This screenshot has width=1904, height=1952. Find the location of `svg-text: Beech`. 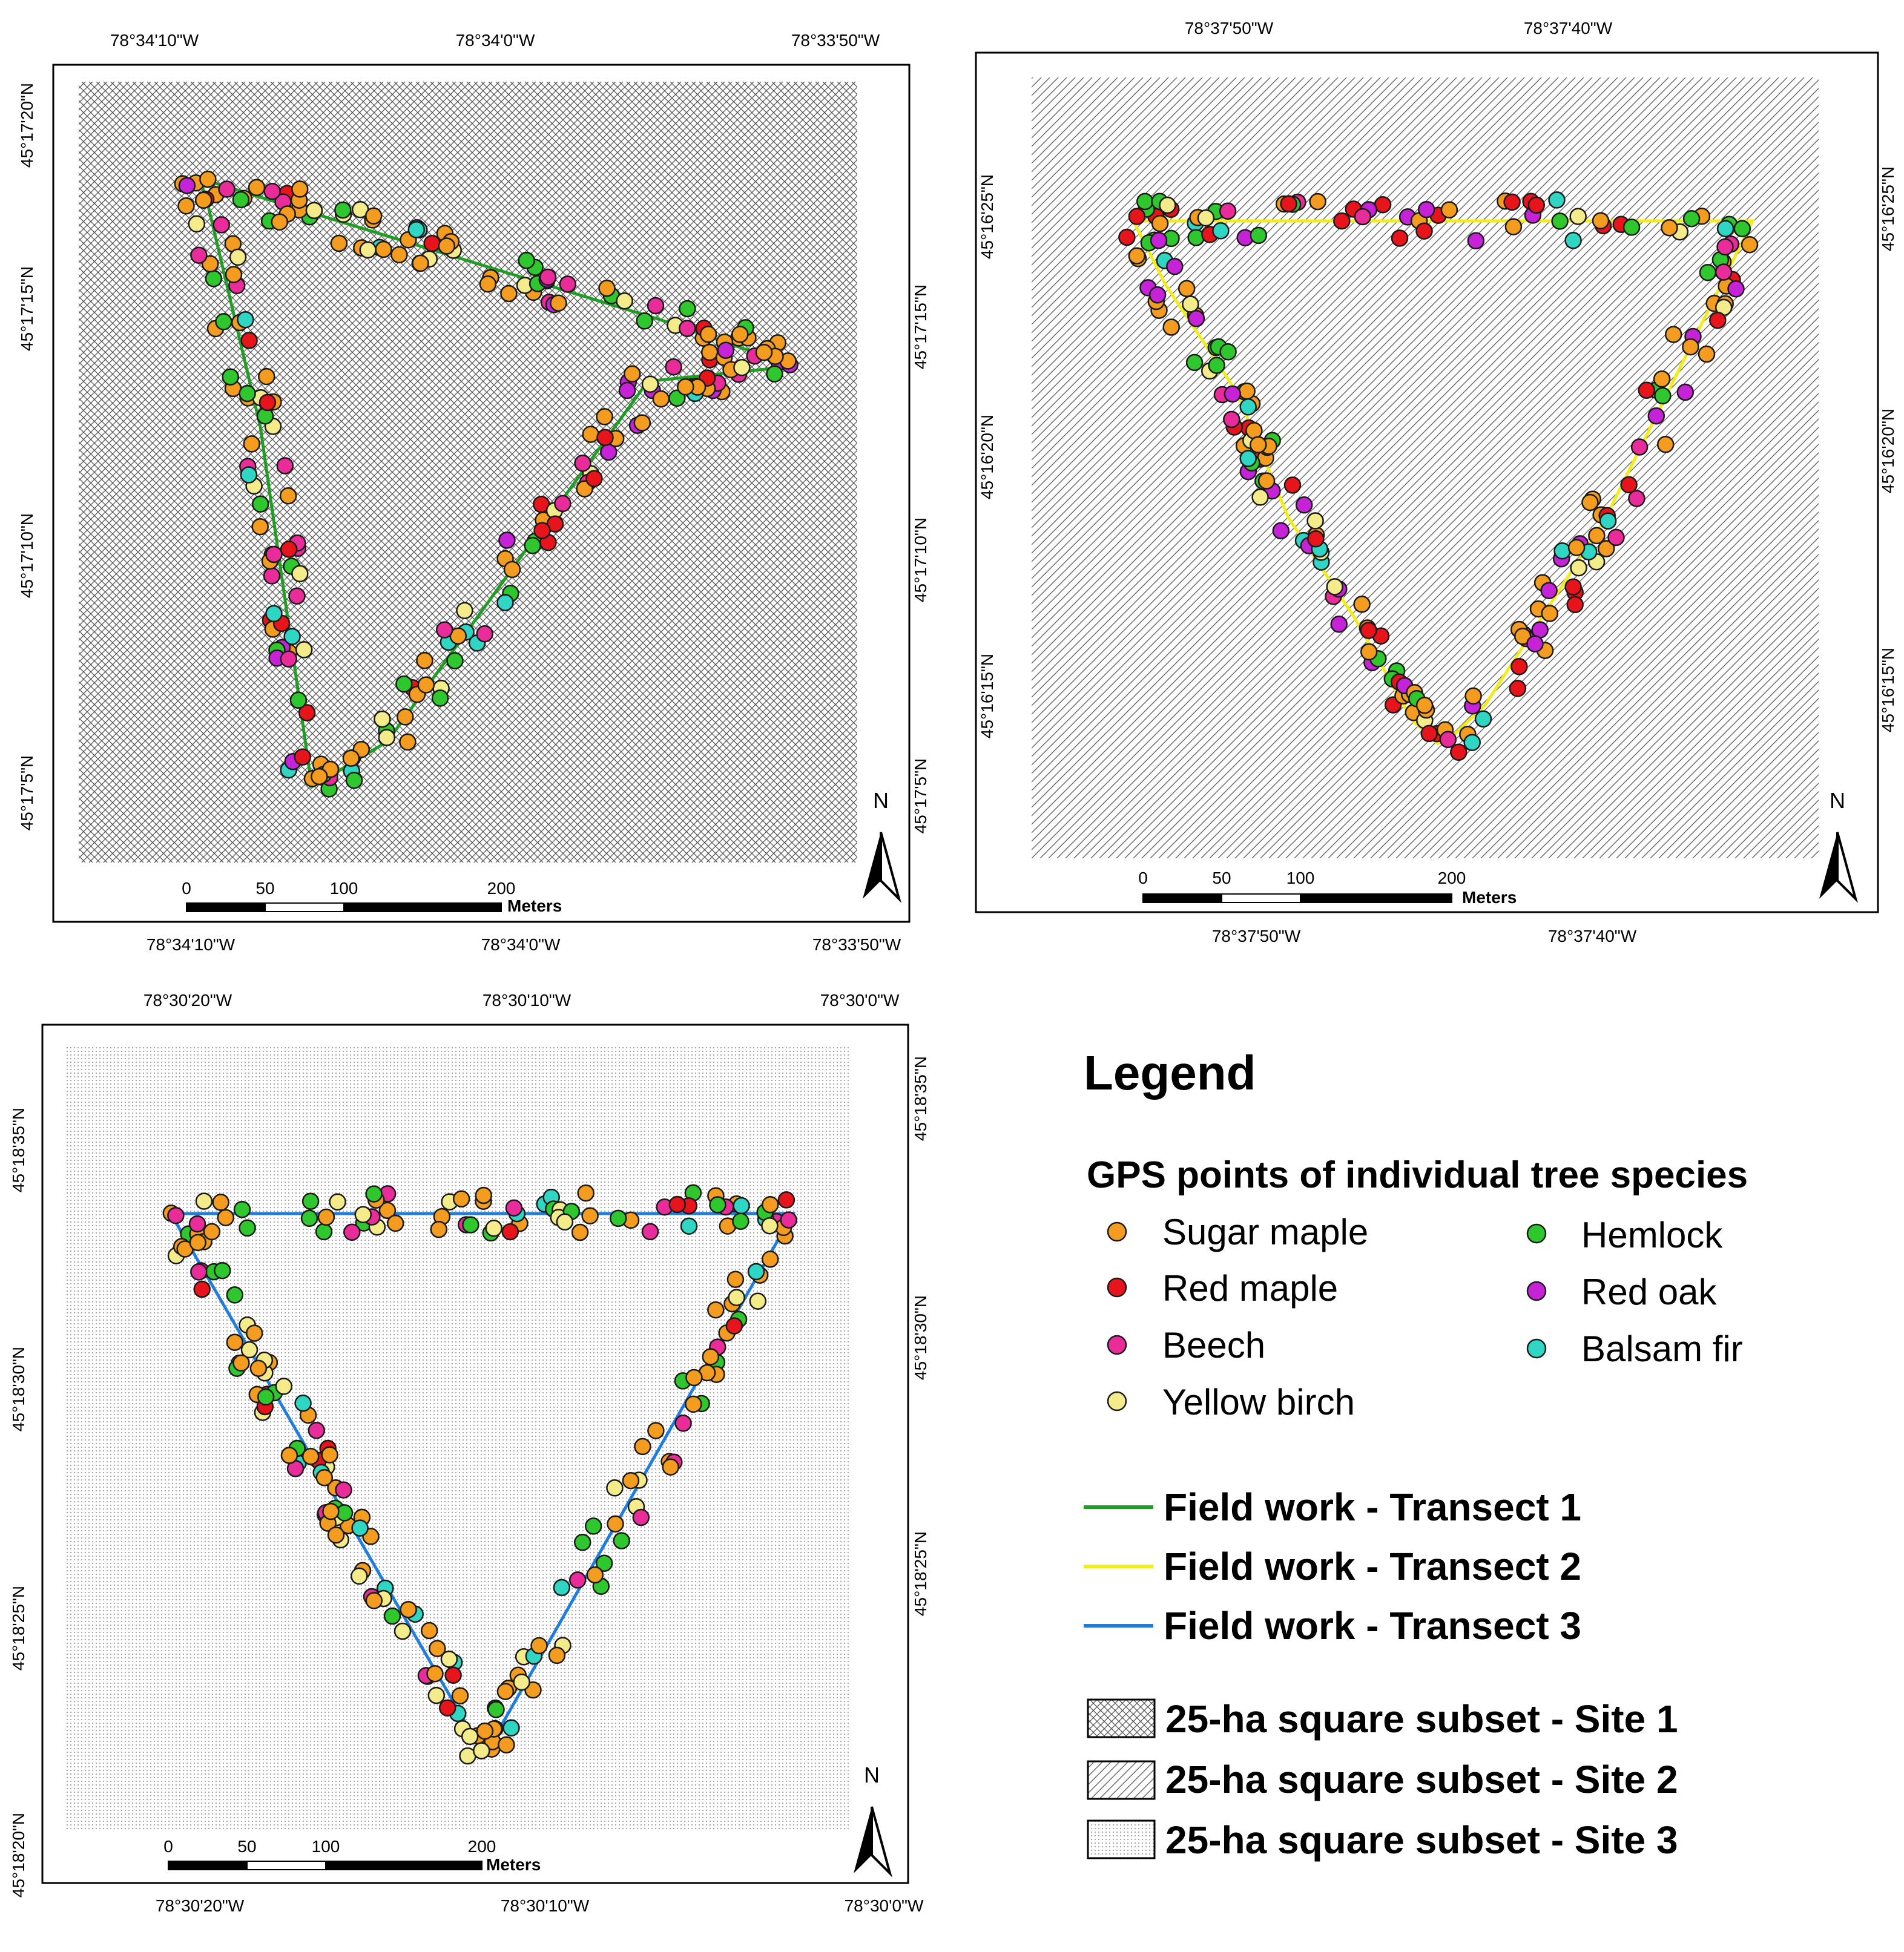

svg-text: Beech is located at coordinates (1213, 1345).